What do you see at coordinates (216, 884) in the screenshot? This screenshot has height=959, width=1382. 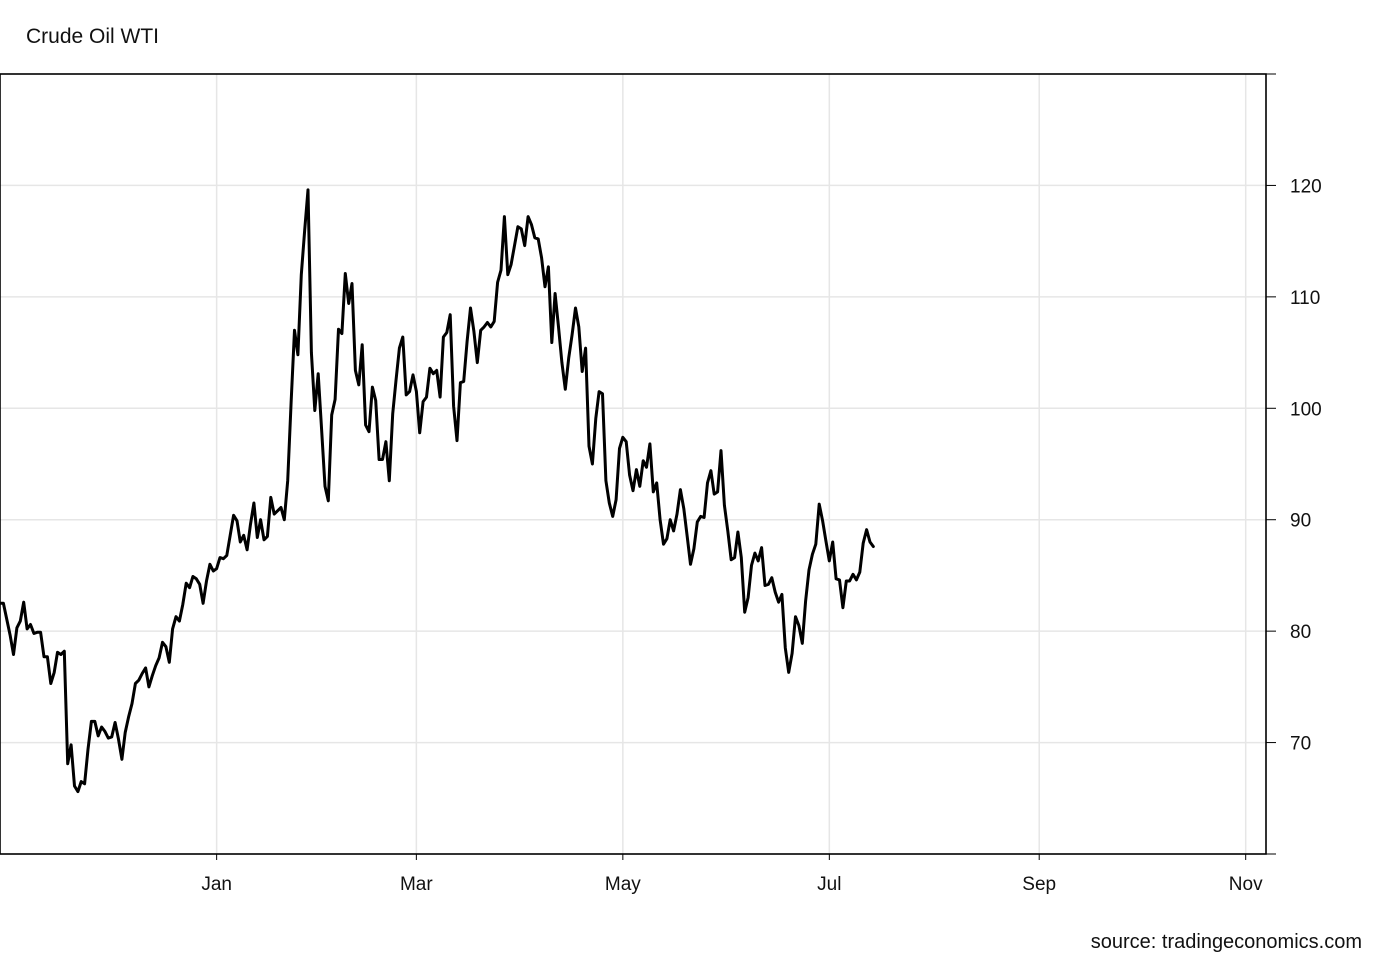 I see `x-tick-label: Jan` at bounding box center [216, 884].